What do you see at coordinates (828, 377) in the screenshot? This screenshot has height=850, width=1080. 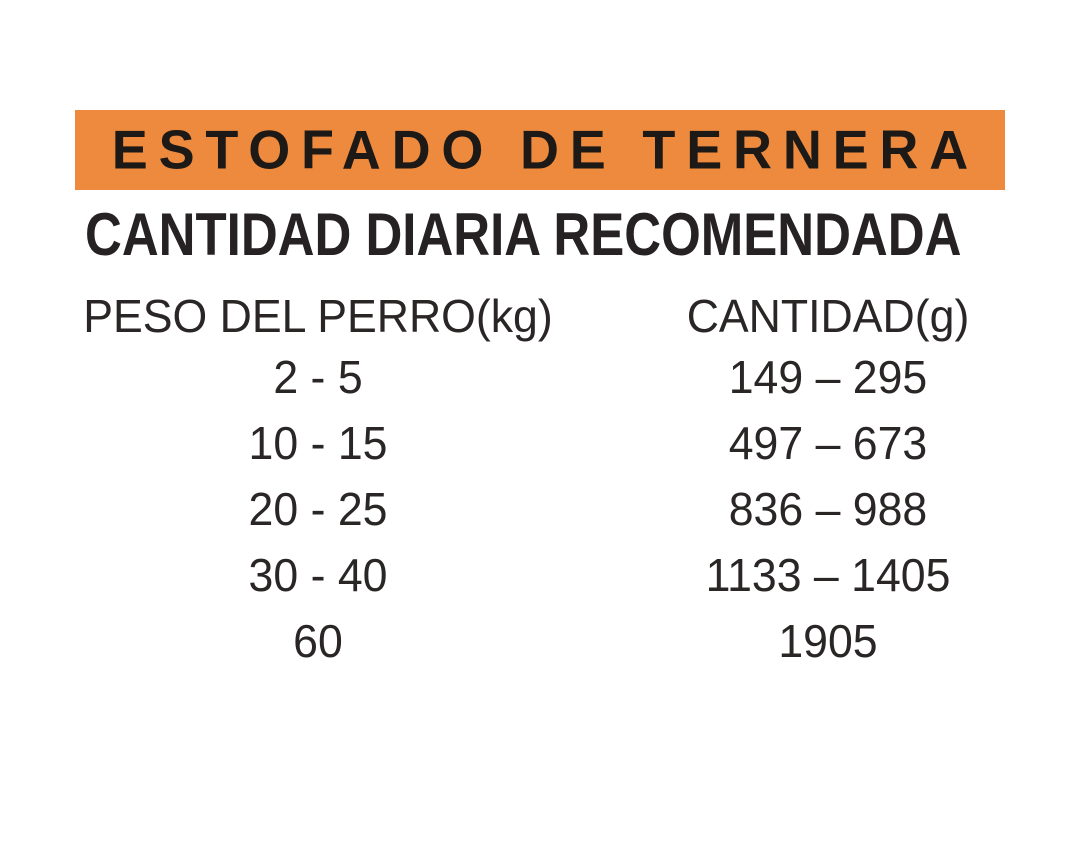 I see `cantidad-cell: 149 – 295` at bounding box center [828, 377].